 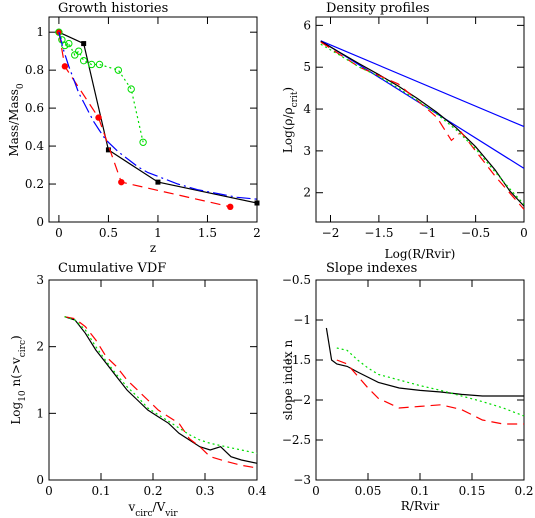 What do you see at coordinates (296, 440) in the screenshot?
I see `y-tick-label: −2.5` at bounding box center [296, 440].